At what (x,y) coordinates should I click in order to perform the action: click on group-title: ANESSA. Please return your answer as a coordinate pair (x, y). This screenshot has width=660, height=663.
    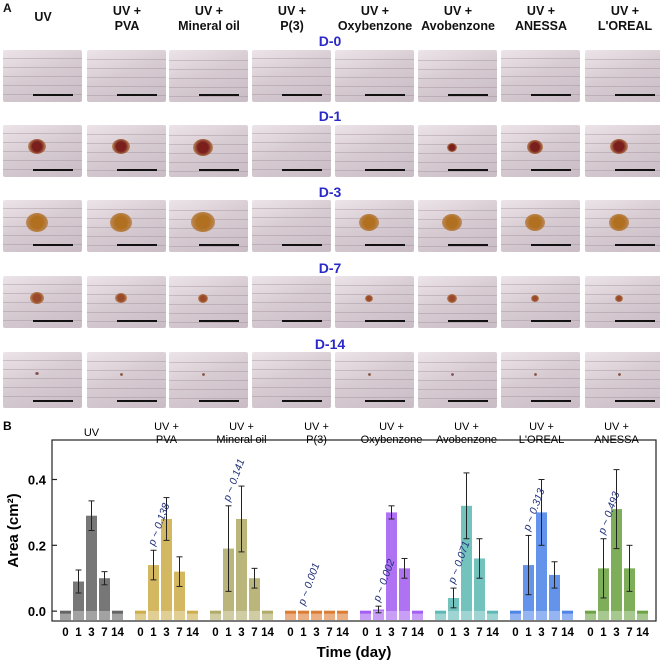
    Looking at the image, I should click on (616, 440).